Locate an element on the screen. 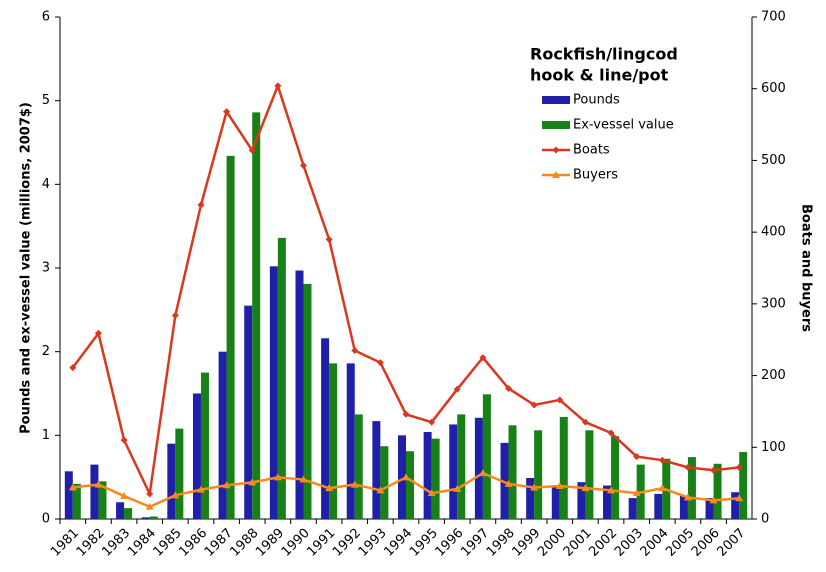 The width and height of the screenshot is (826, 572). y2-tick-label: 400 is located at coordinates (773, 232).